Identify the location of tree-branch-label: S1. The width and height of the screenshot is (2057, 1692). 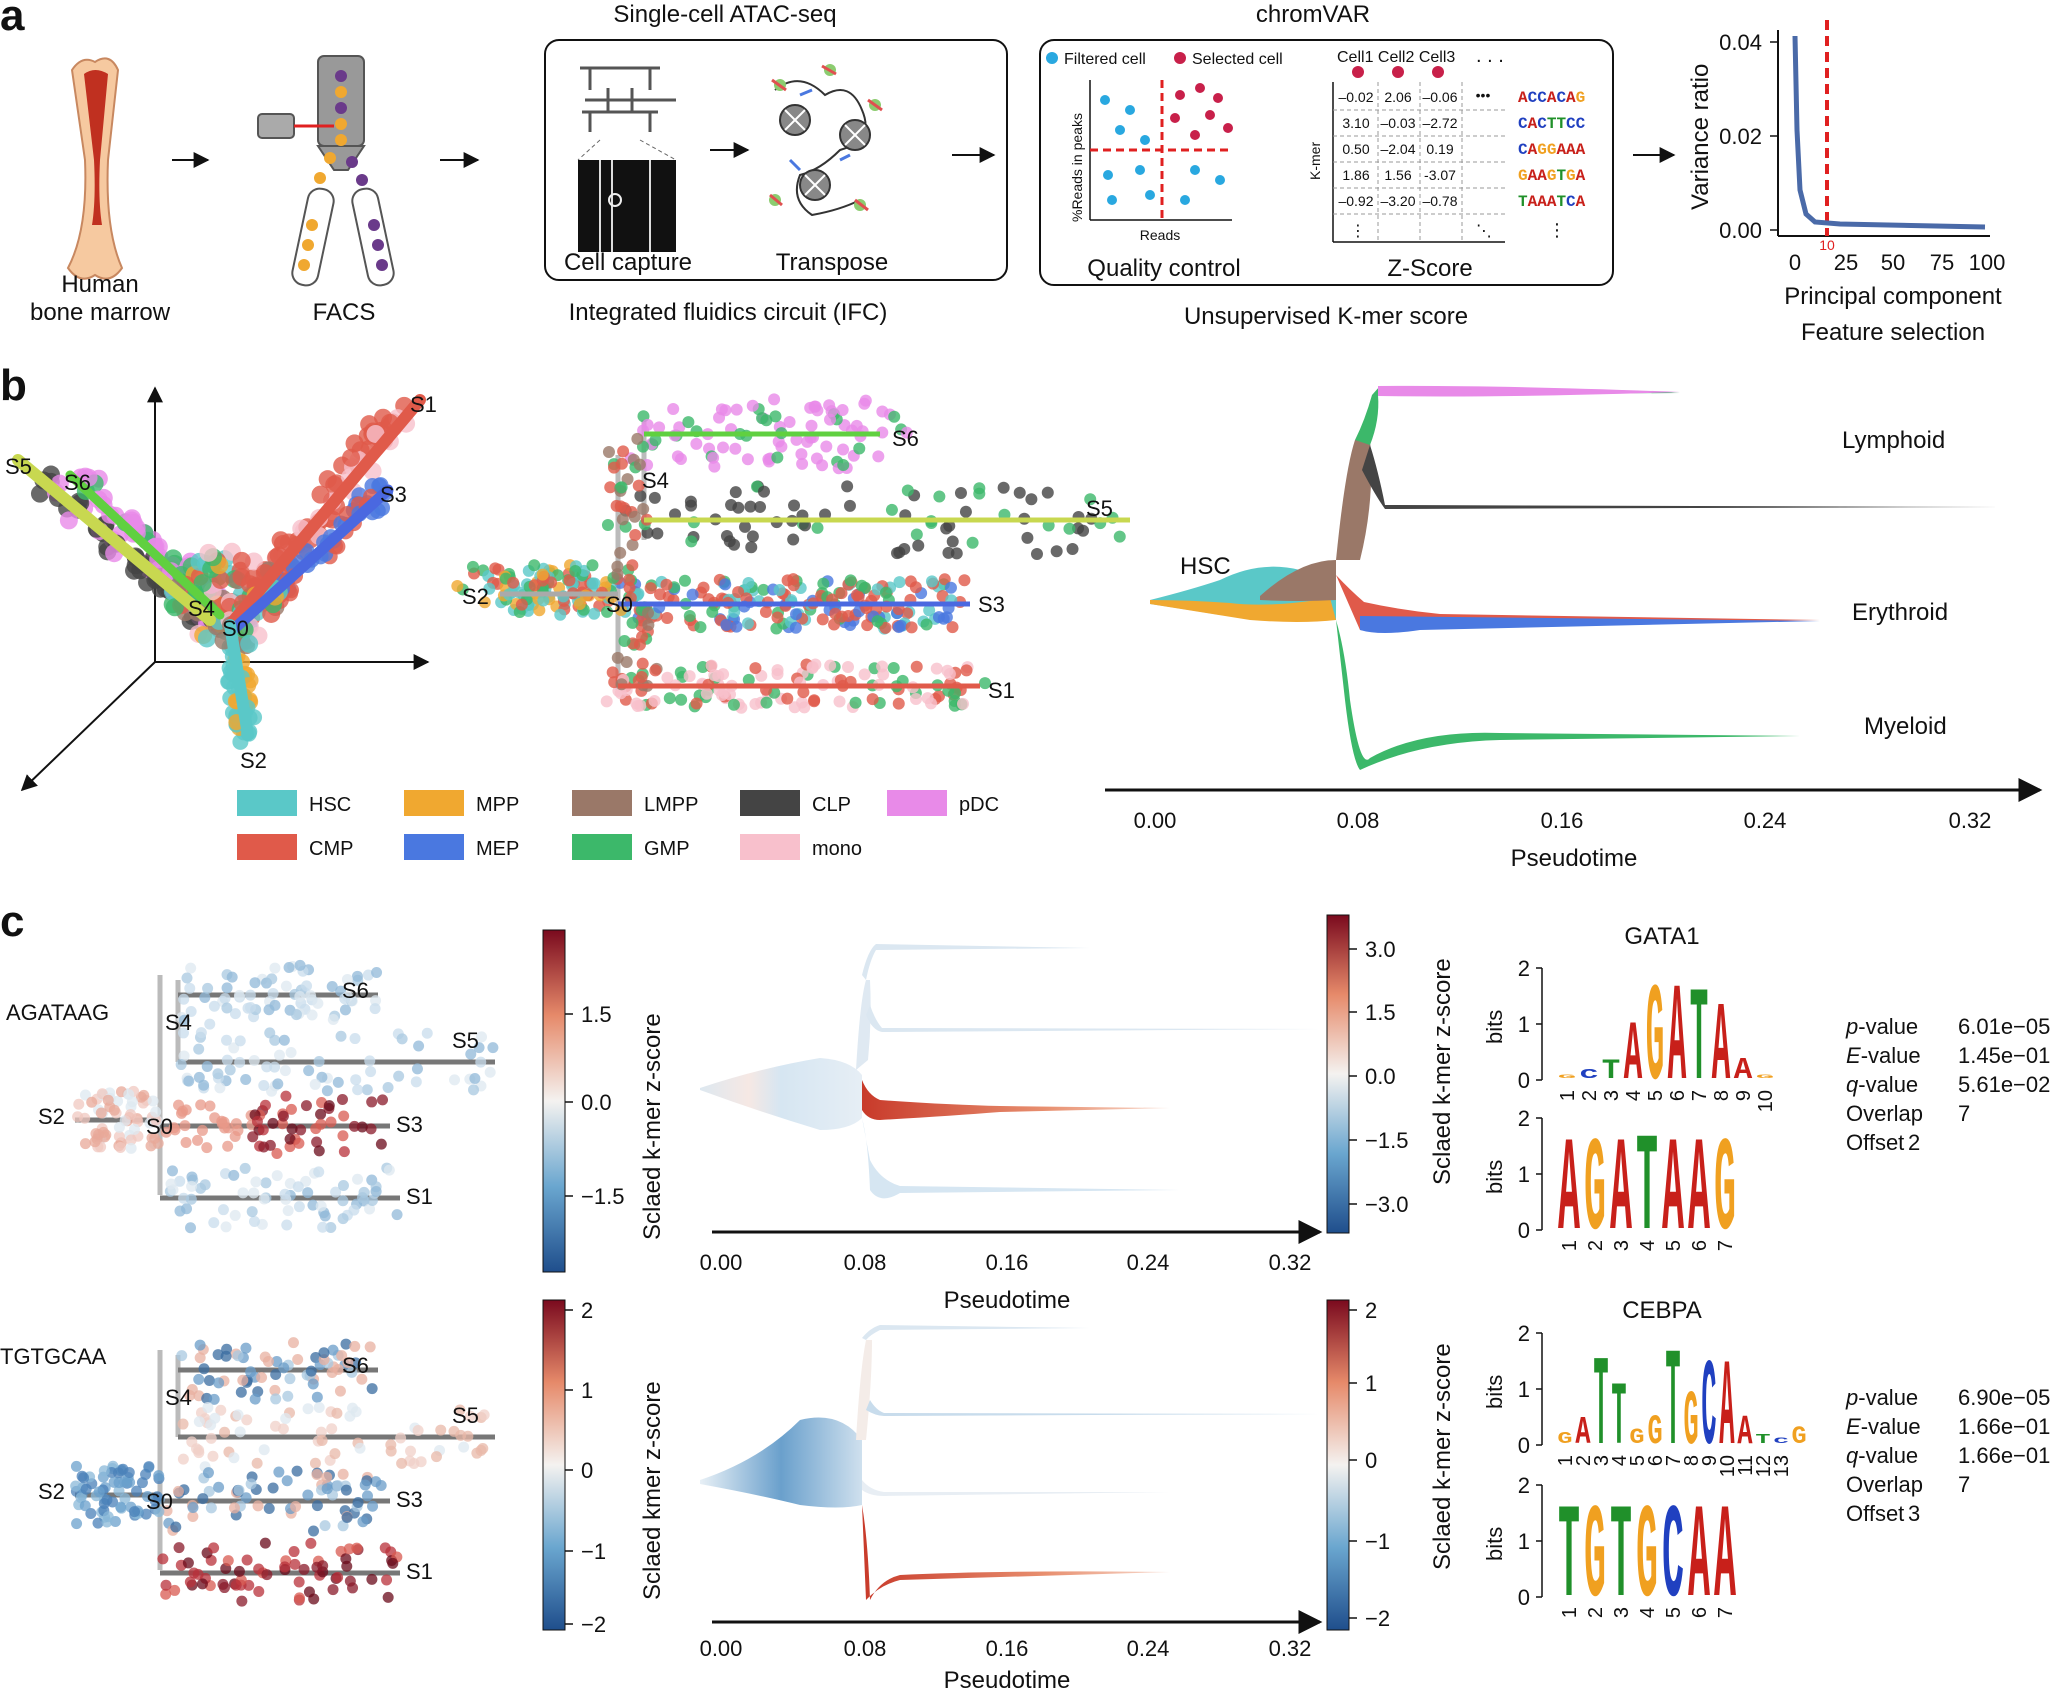
(419, 1196).